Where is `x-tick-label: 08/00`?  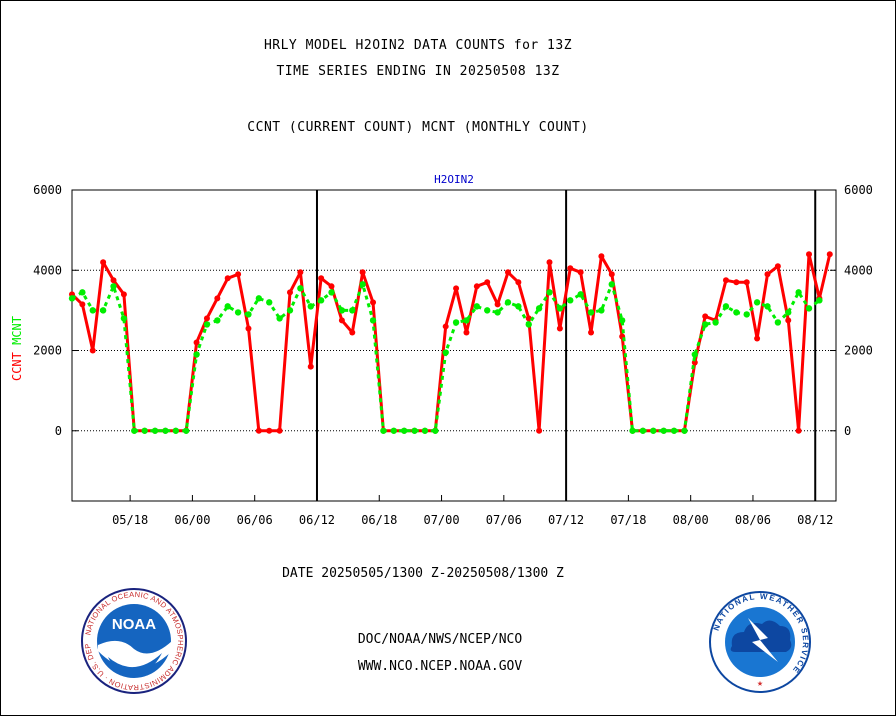 x-tick-label: 08/00 is located at coordinates (691, 520).